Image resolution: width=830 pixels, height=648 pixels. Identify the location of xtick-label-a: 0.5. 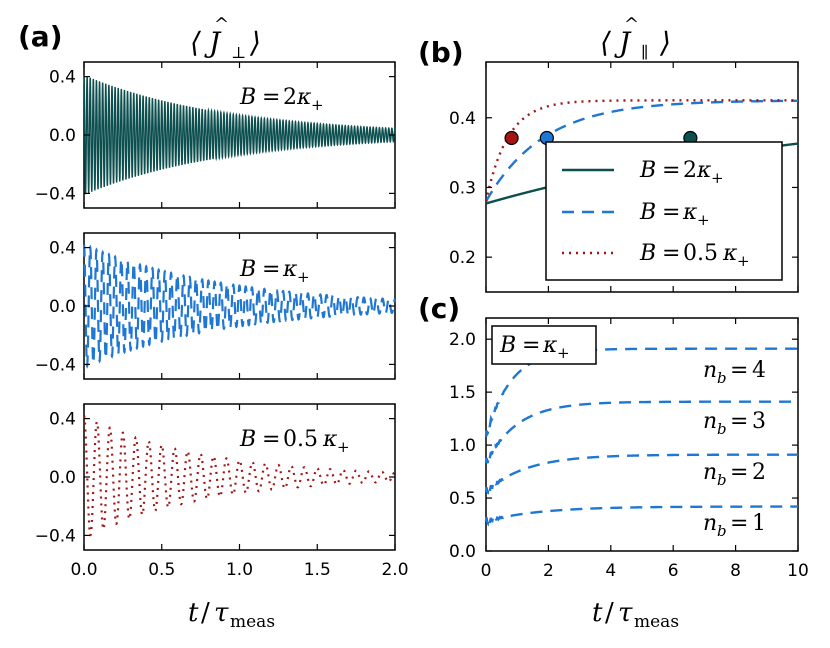
(161, 570).